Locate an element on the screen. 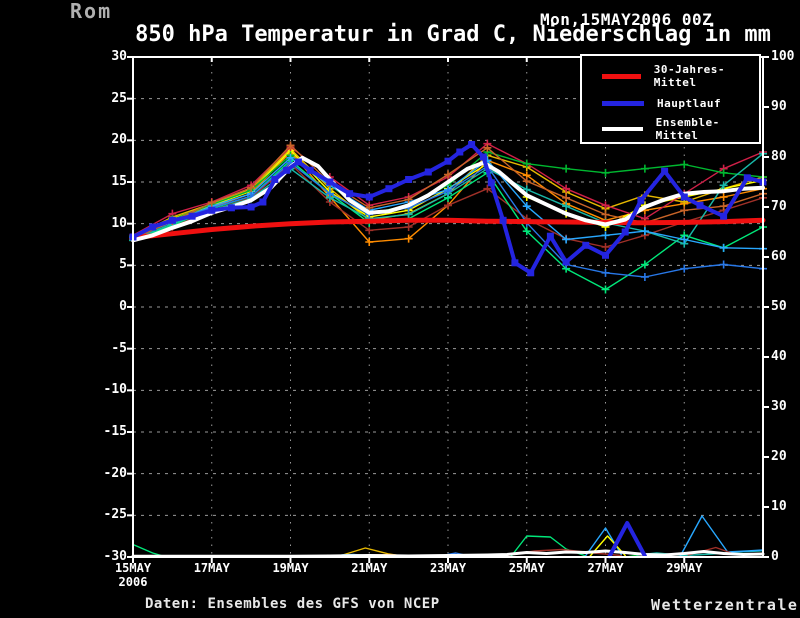 Image resolution: width=800 pixels, height=618 pixels. x-tick-label: 25MAY is located at coordinates (526, 568).